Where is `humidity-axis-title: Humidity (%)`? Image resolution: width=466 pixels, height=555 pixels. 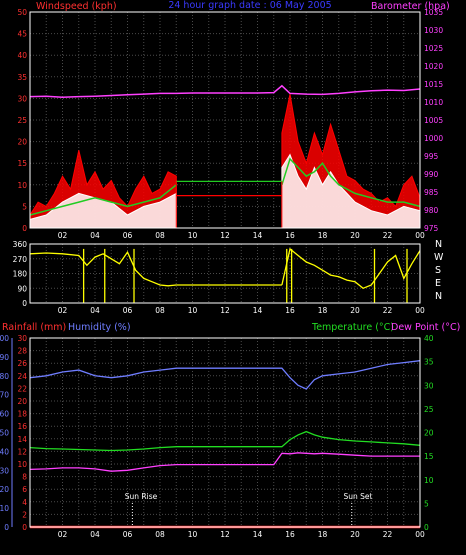
humidity-axis-title: Humidity (%) is located at coordinates (99, 327).